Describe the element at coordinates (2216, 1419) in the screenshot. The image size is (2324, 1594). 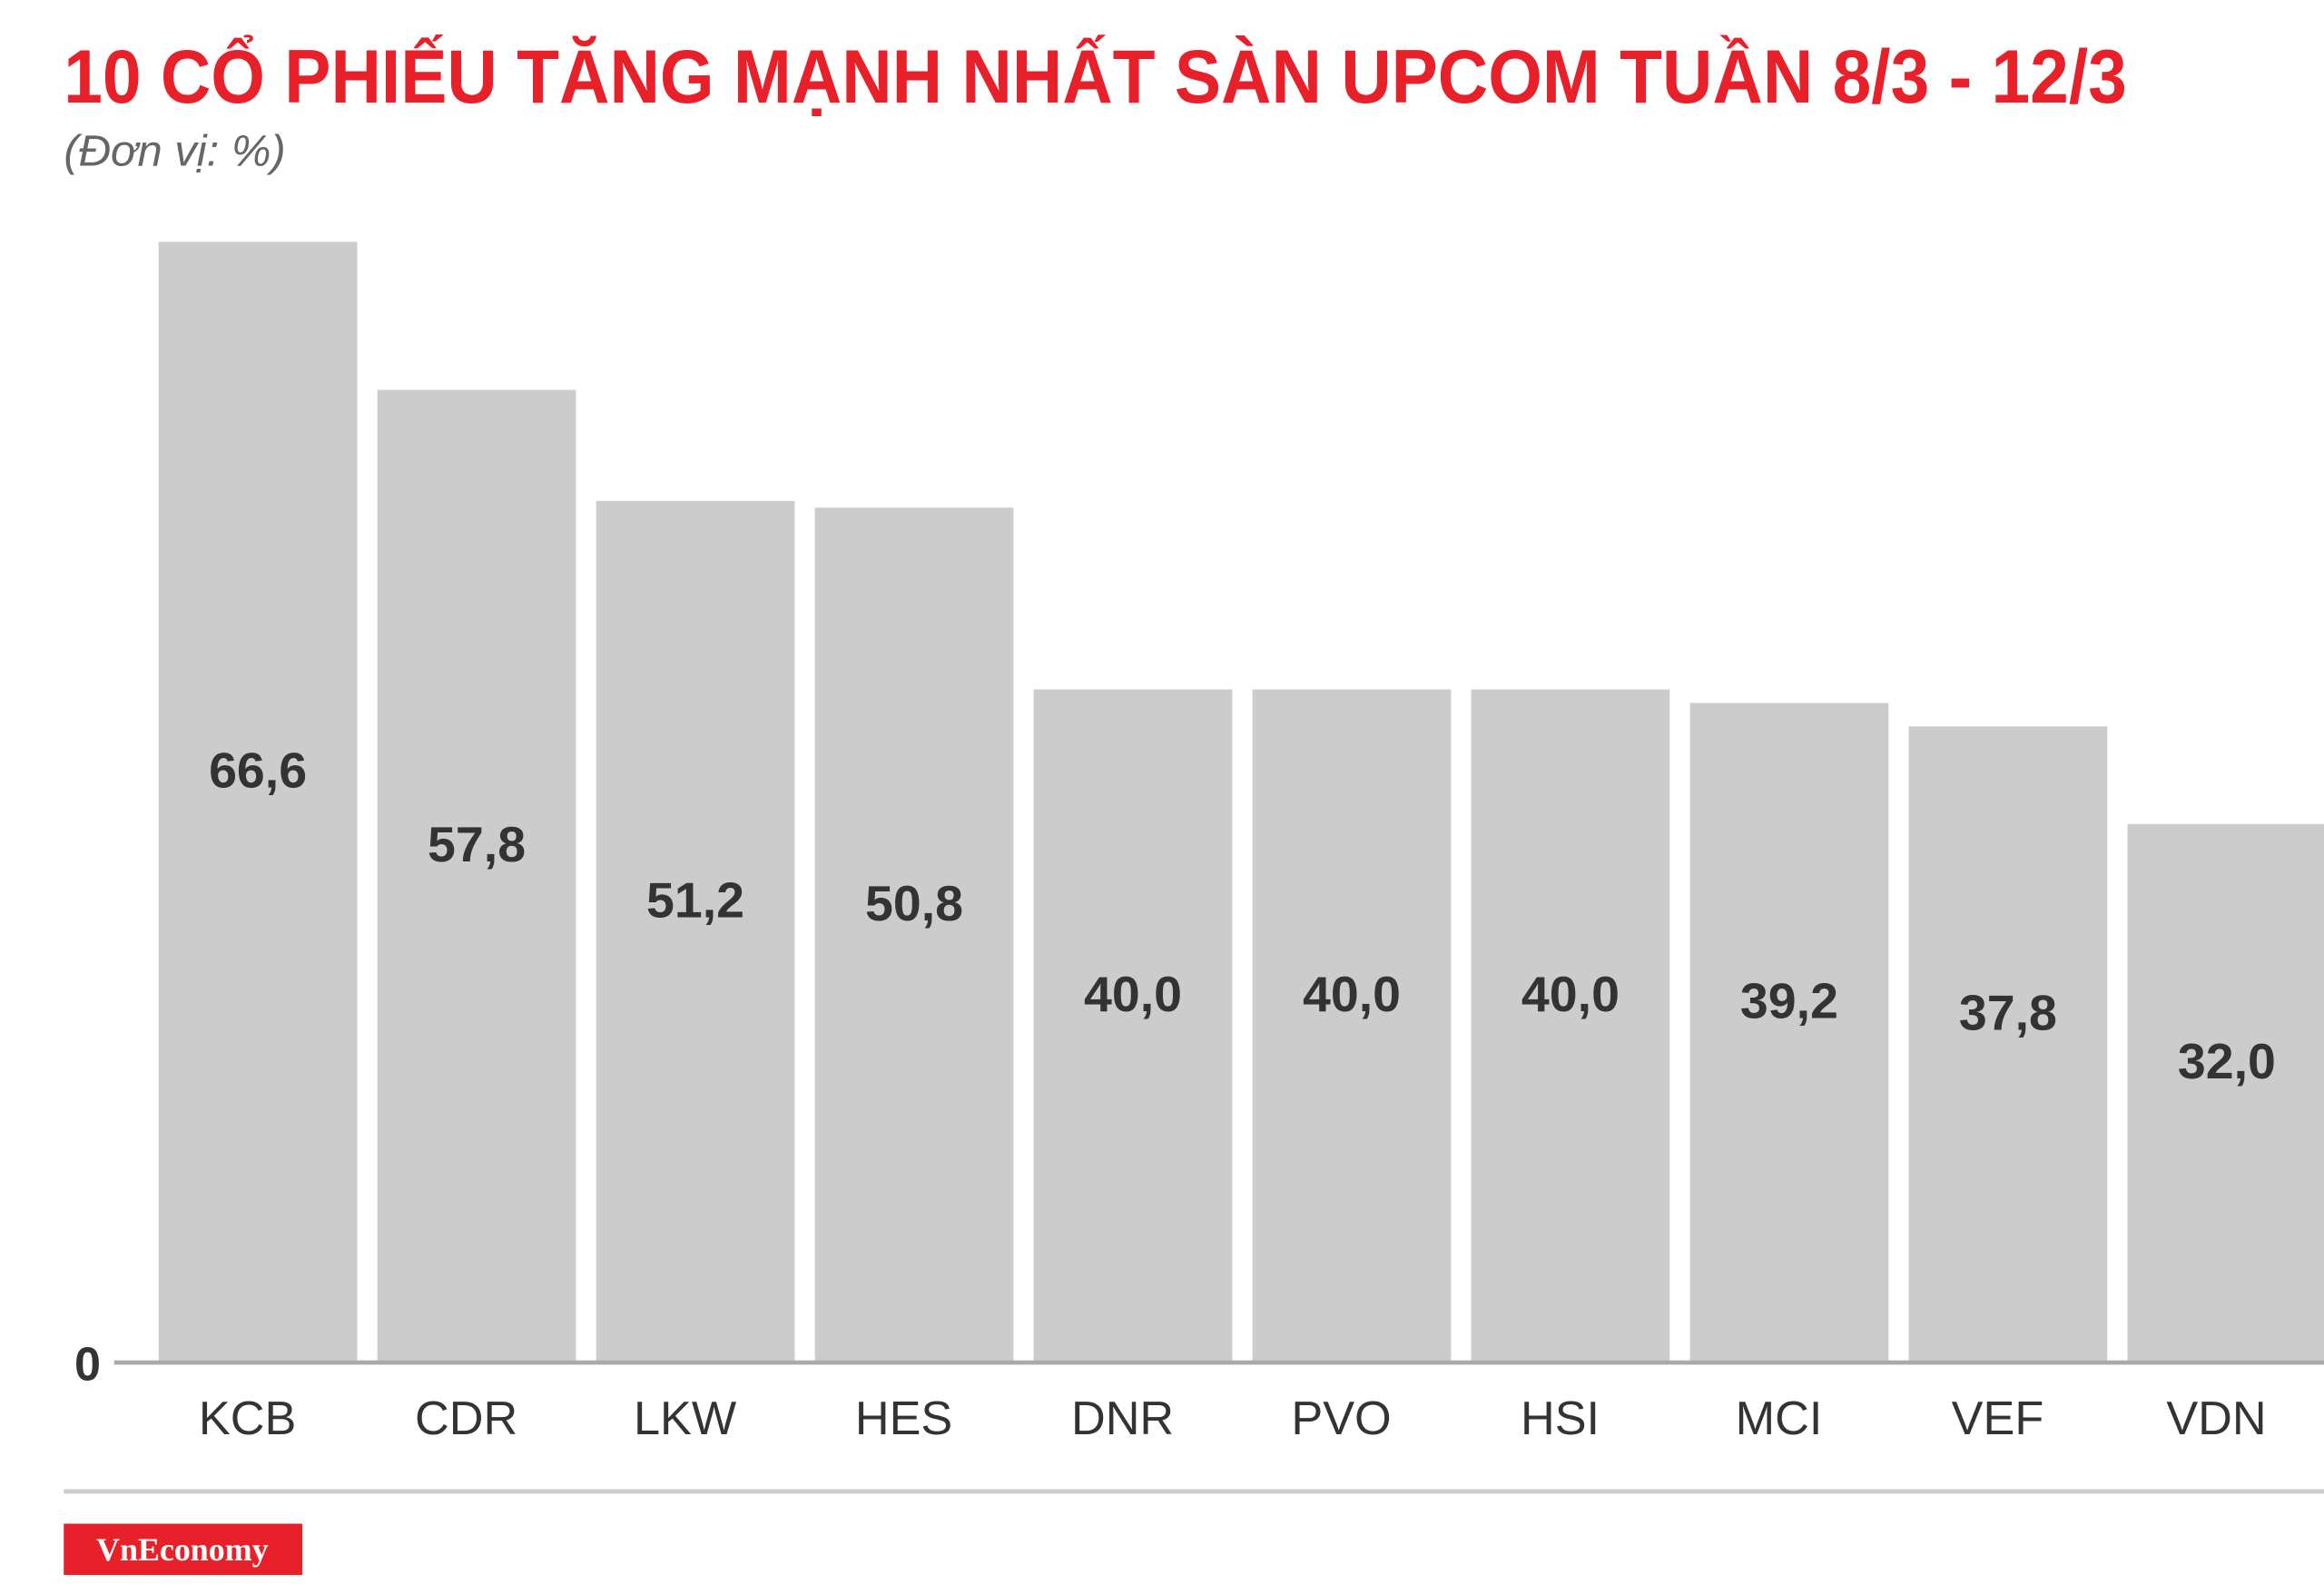
I see `x-tick-label: VDN` at that location.